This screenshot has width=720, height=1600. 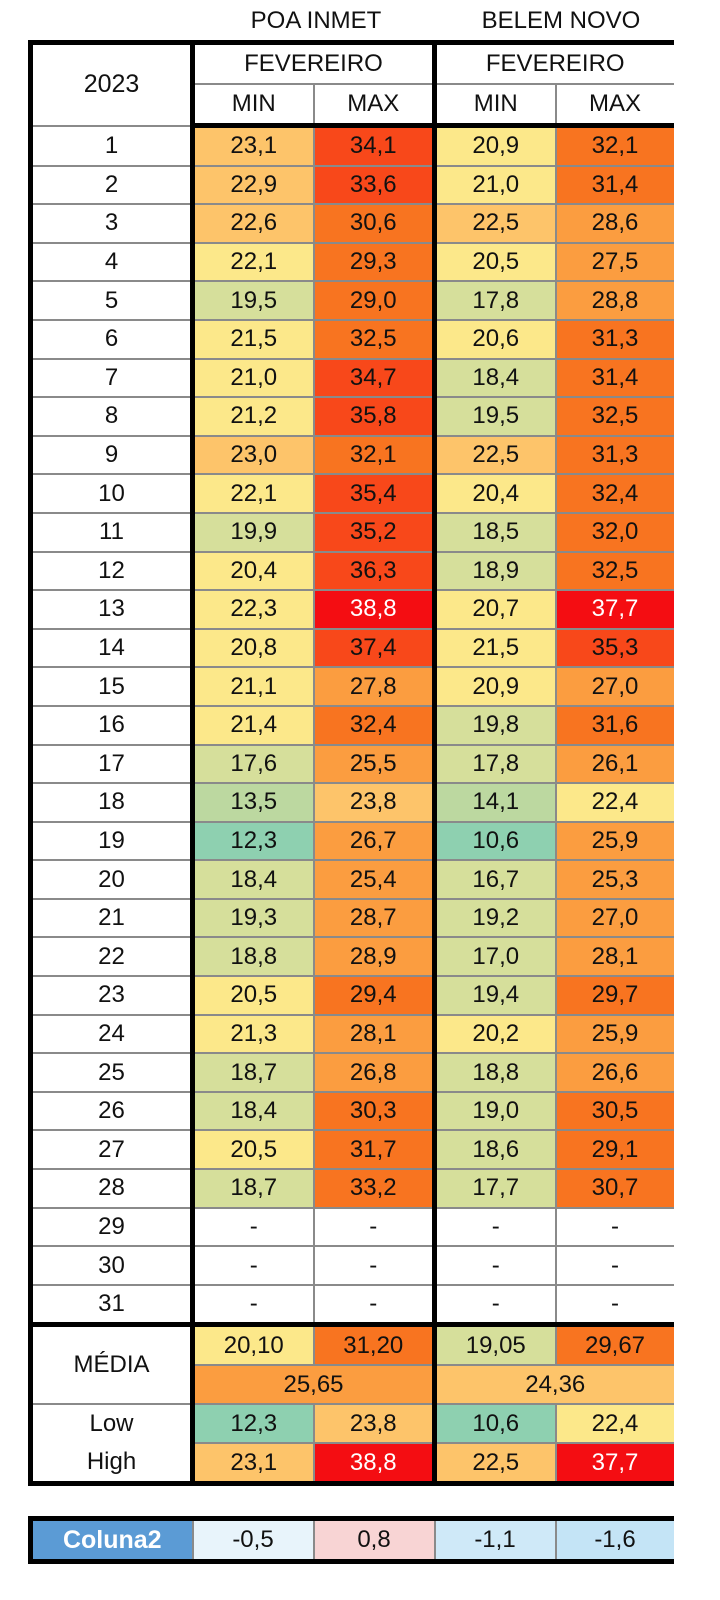 What do you see at coordinates (253, 105) in the screenshot?
I see `min-header-poa: MIN` at bounding box center [253, 105].